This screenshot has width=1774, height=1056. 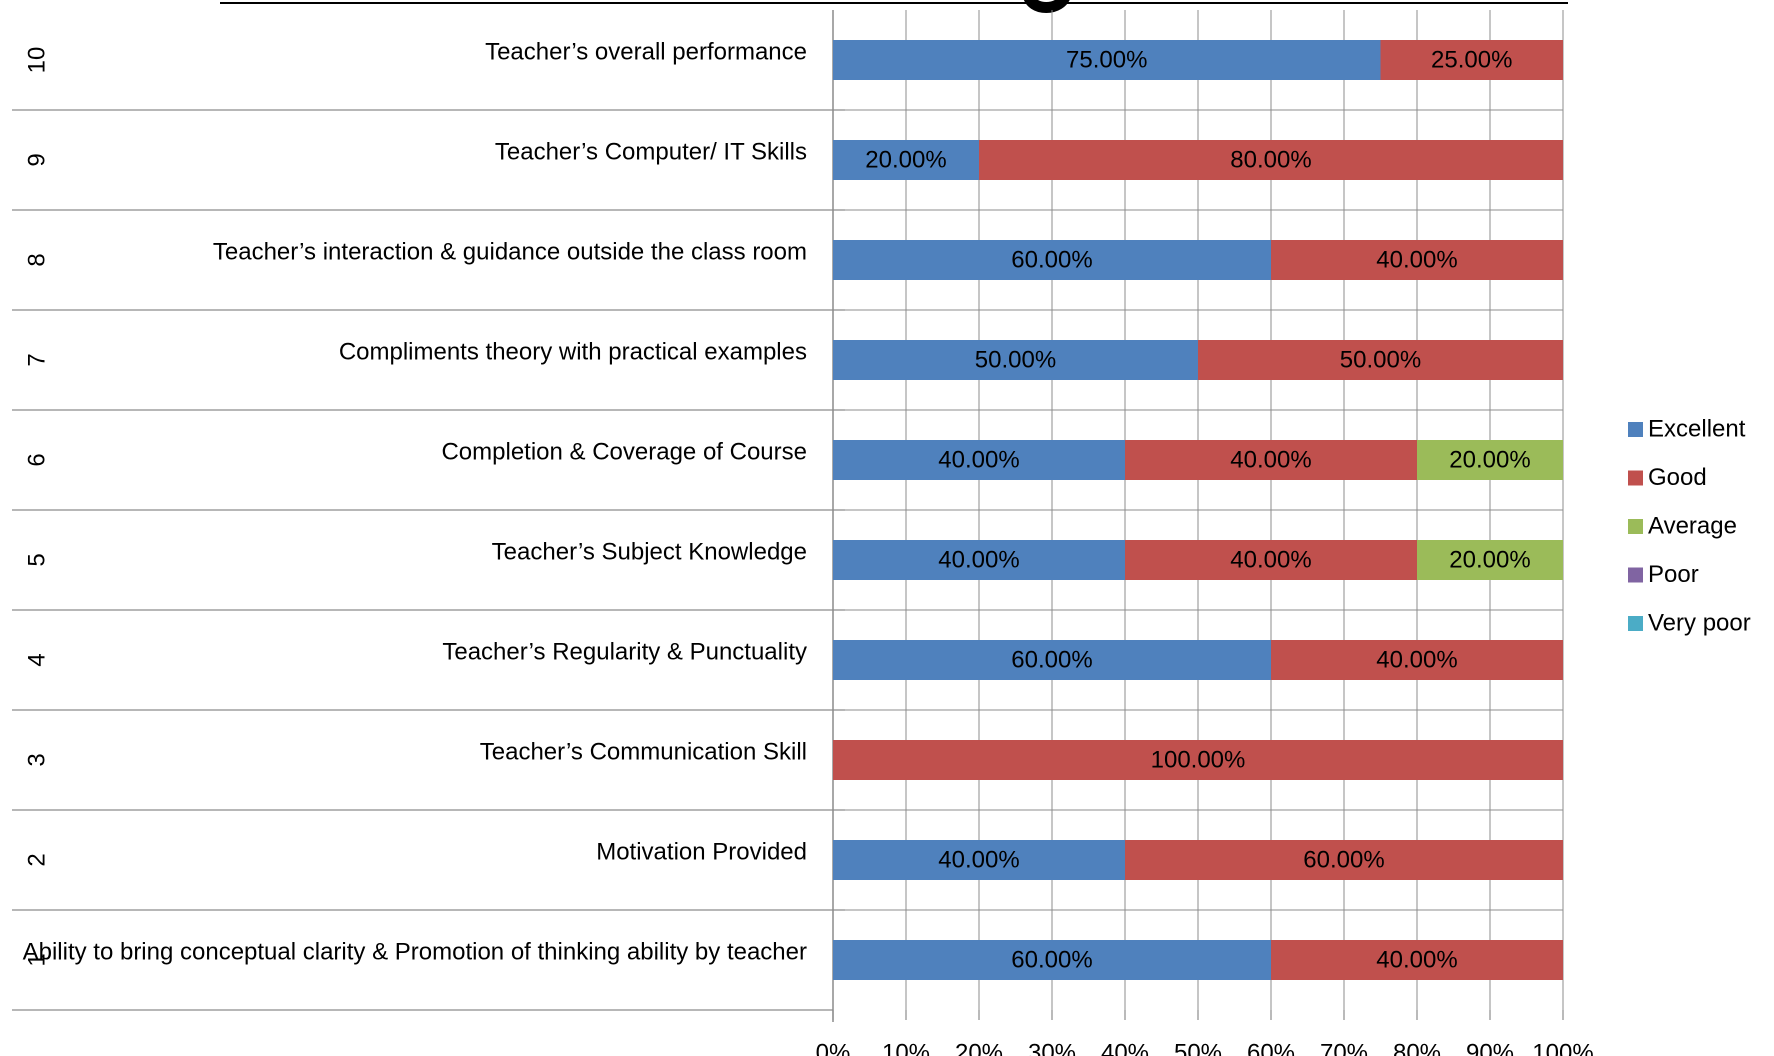 What do you see at coordinates (701, 851) in the screenshot?
I see `category-label: Motivation Provided` at bounding box center [701, 851].